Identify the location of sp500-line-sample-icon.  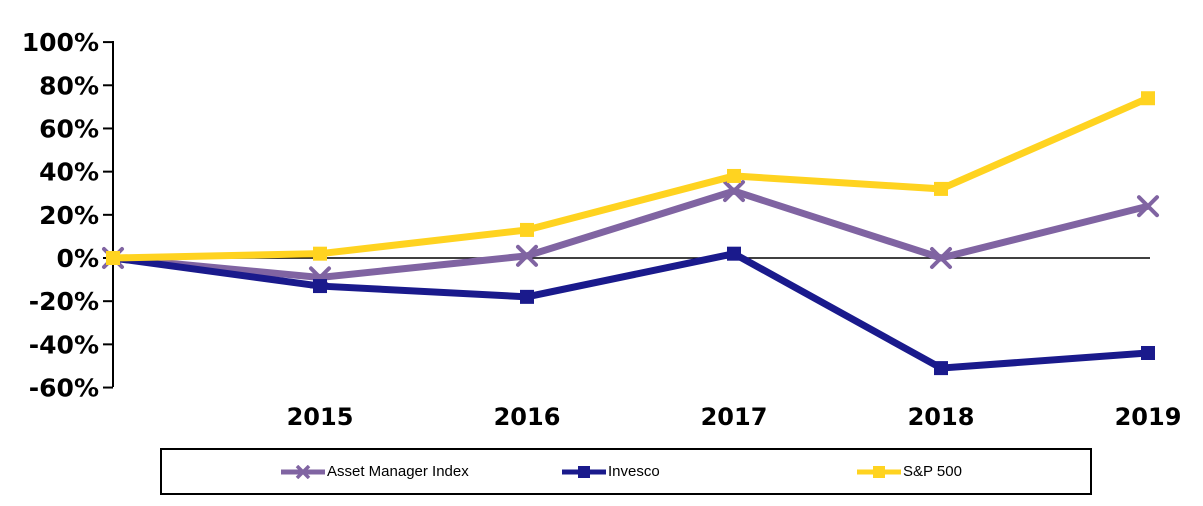
(879, 471).